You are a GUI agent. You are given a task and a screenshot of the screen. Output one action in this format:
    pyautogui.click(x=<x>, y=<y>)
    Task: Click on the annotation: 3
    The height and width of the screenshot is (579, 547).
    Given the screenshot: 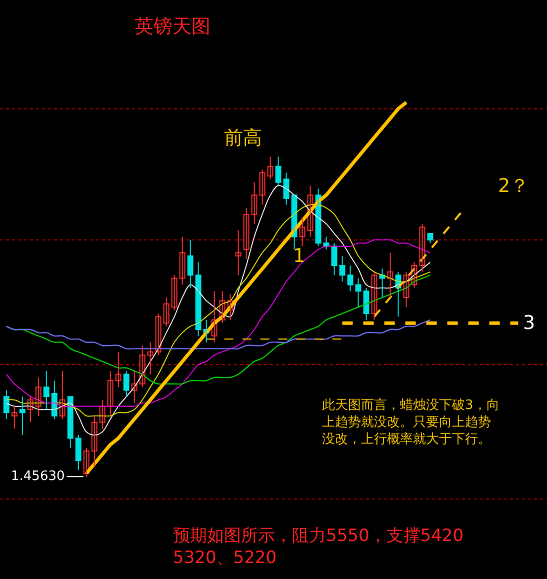 What is the action you would take?
    pyautogui.click(x=529, y=323)
    